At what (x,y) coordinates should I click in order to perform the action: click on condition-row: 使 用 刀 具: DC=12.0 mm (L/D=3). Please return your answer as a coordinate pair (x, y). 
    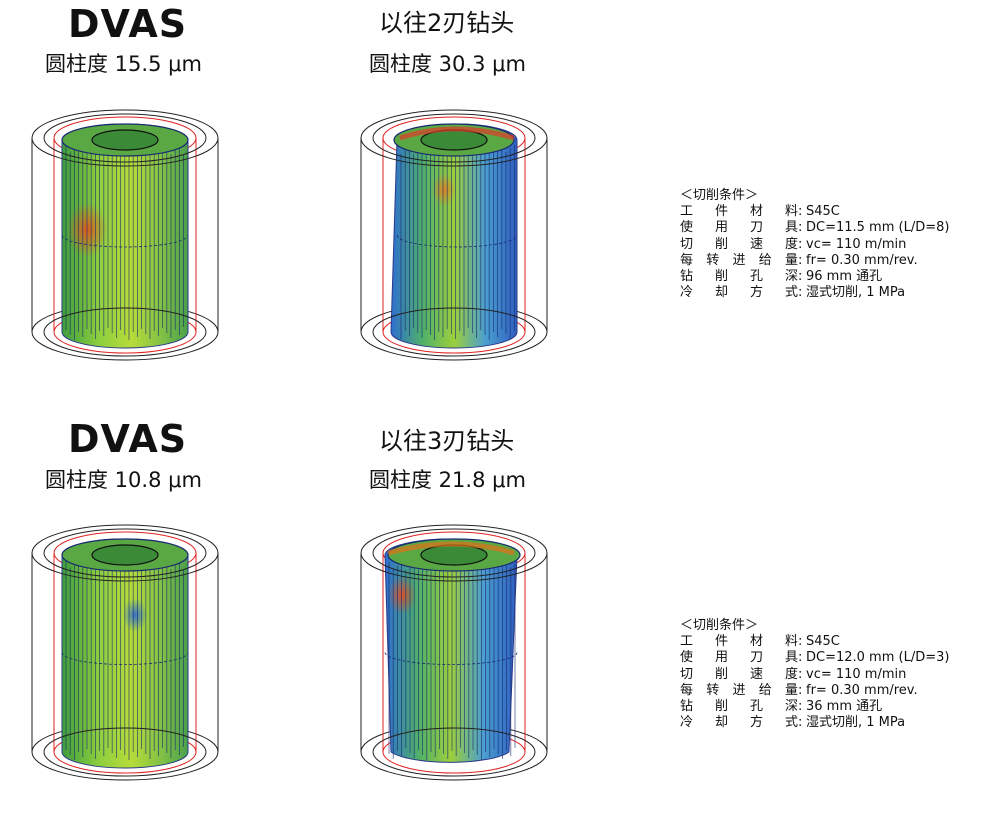
    Looking at the image, I should click on (814, 658).